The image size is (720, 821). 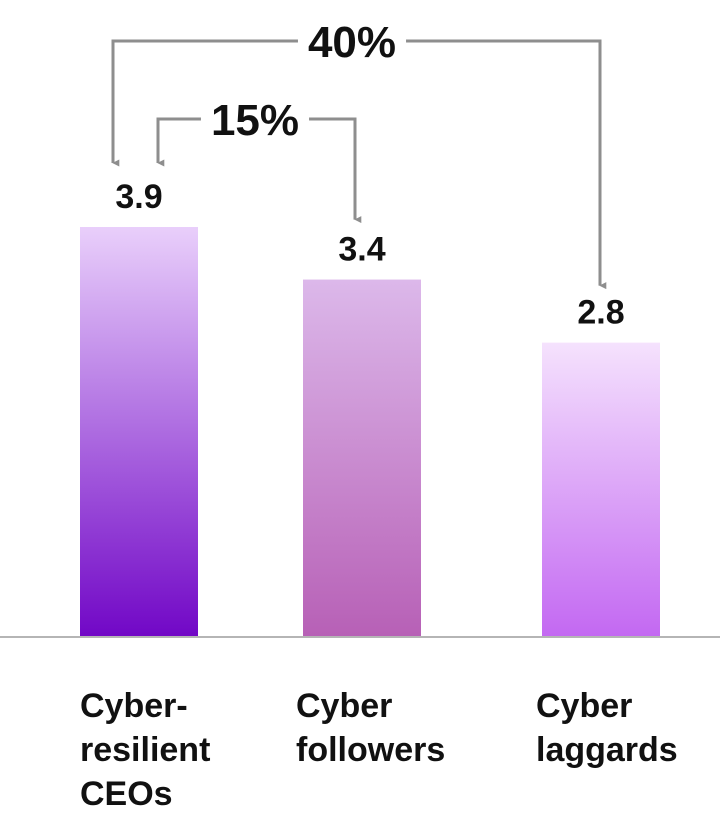 I want to click on difference-label-15-percent: 15%, so click(x=255, y=120).